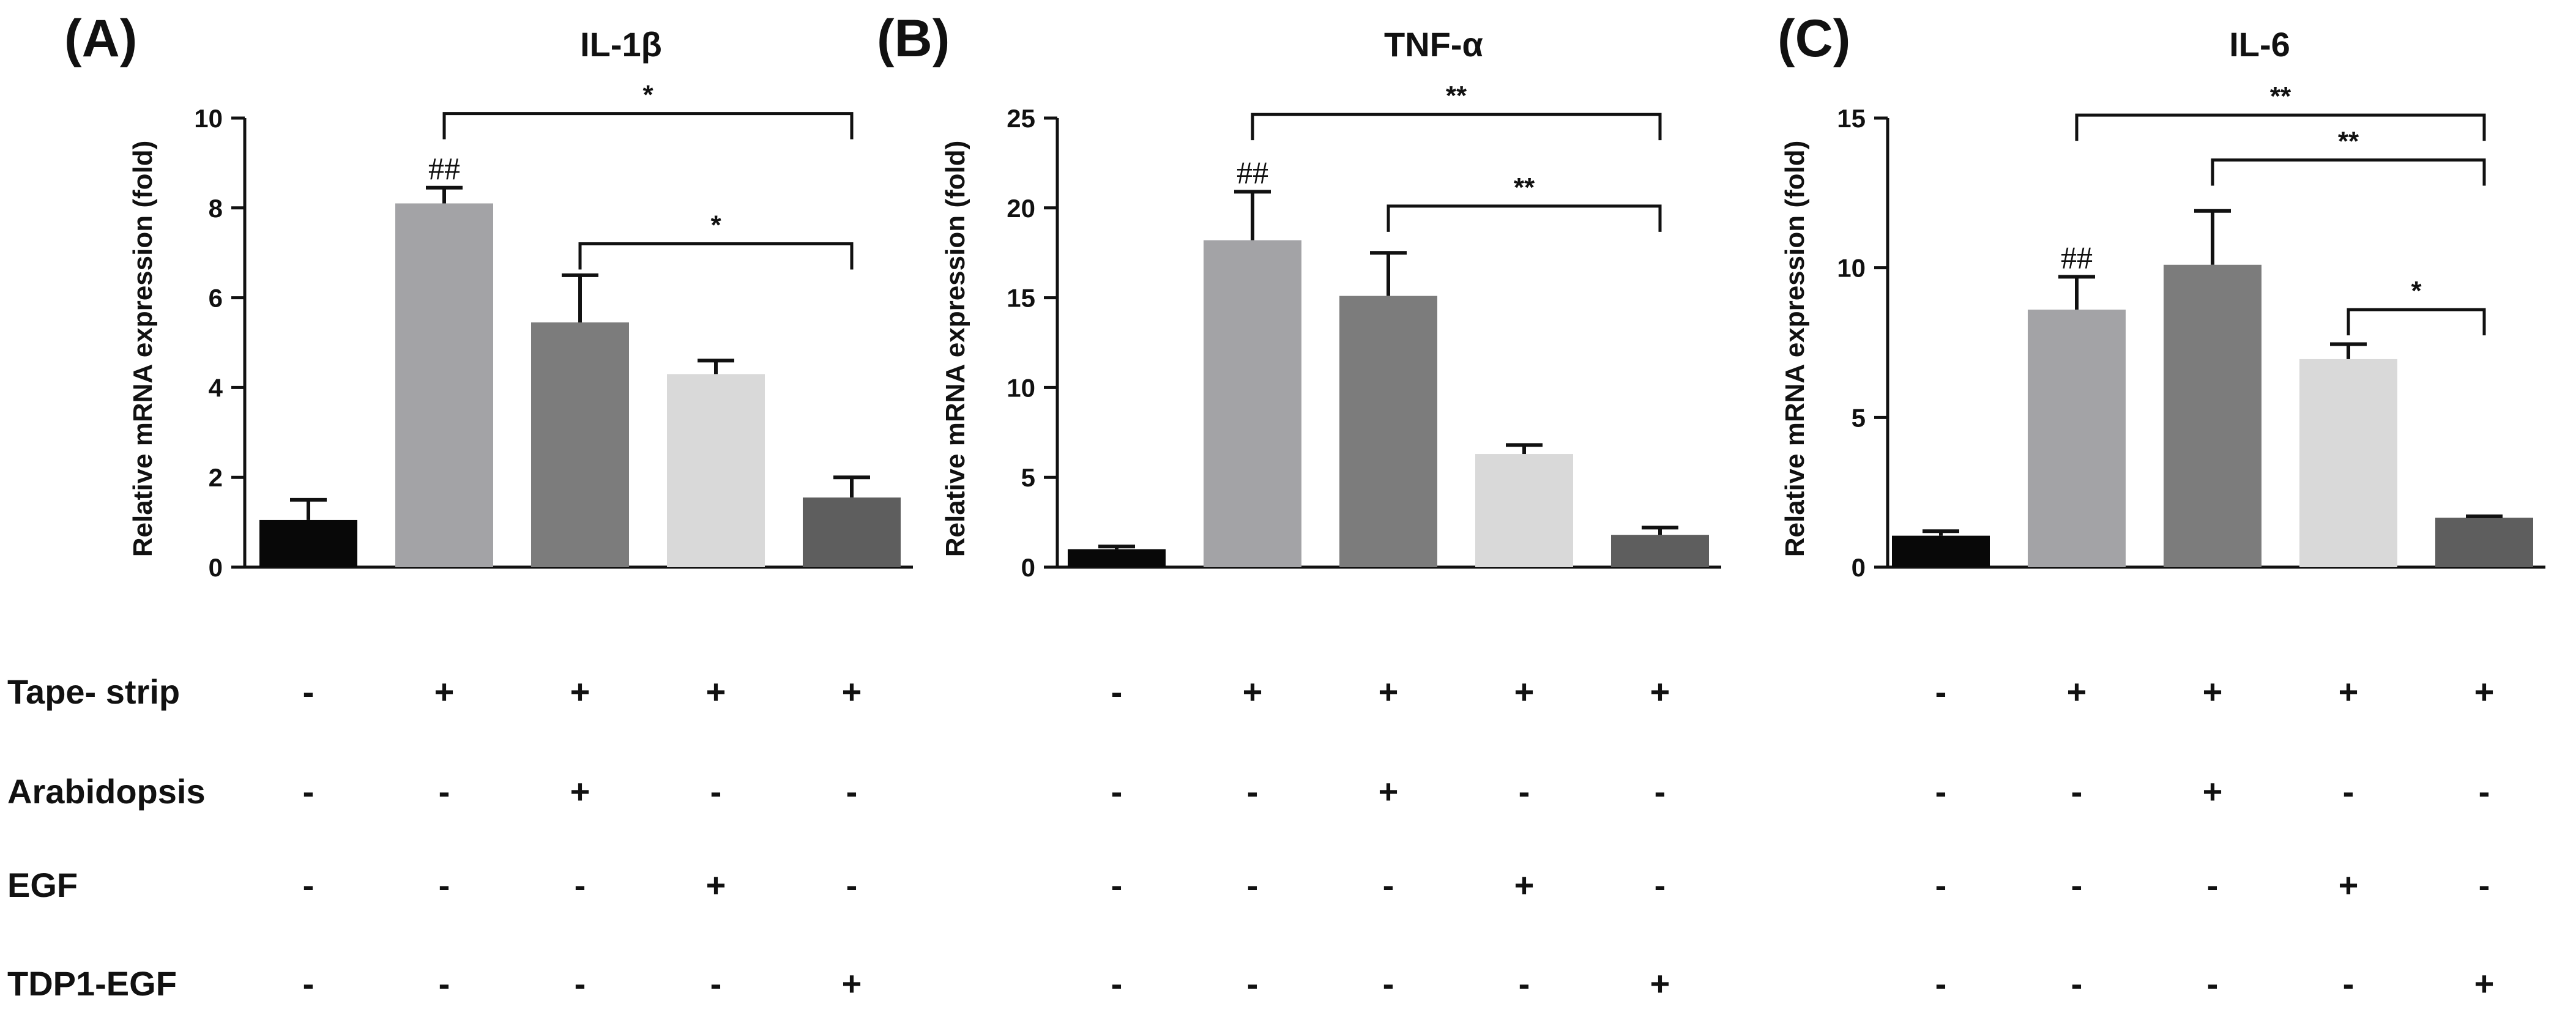  I want to click on panel-a-y-tick-label: 8, so click(216, 208).